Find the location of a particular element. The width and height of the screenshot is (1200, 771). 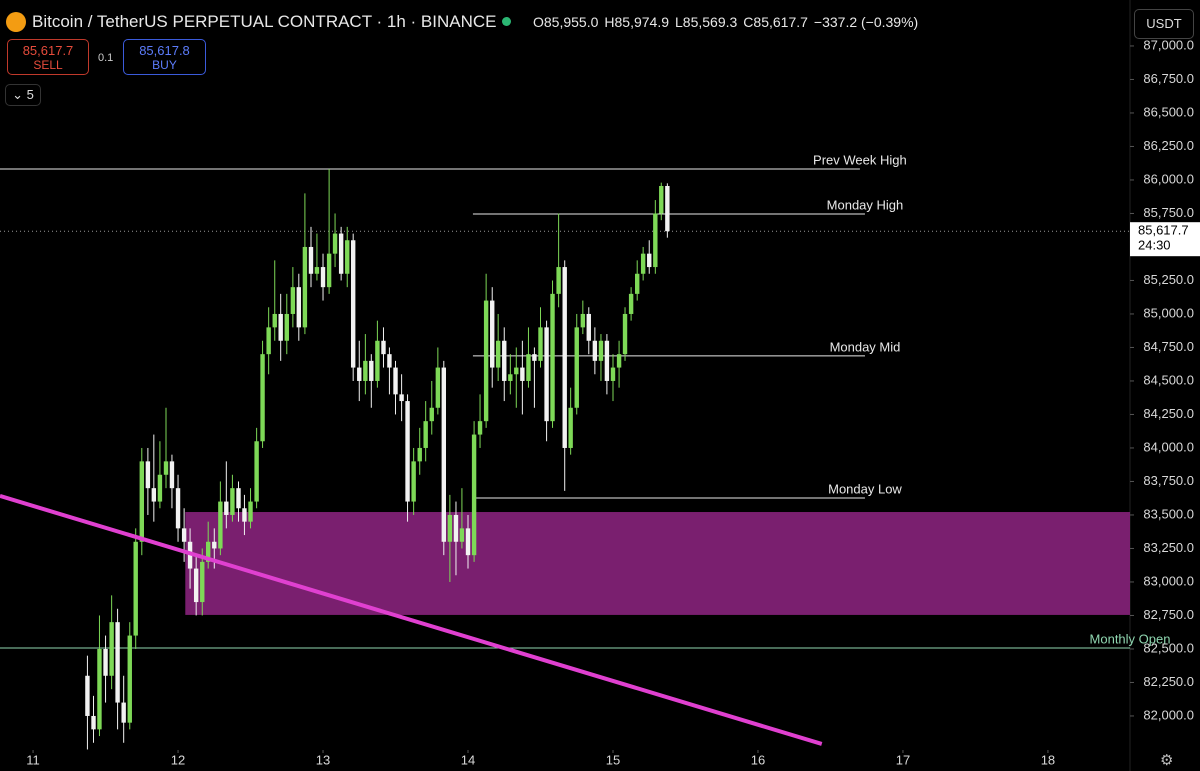

ohlc-value: O85,955.0 is located at coordinates (566, 22).